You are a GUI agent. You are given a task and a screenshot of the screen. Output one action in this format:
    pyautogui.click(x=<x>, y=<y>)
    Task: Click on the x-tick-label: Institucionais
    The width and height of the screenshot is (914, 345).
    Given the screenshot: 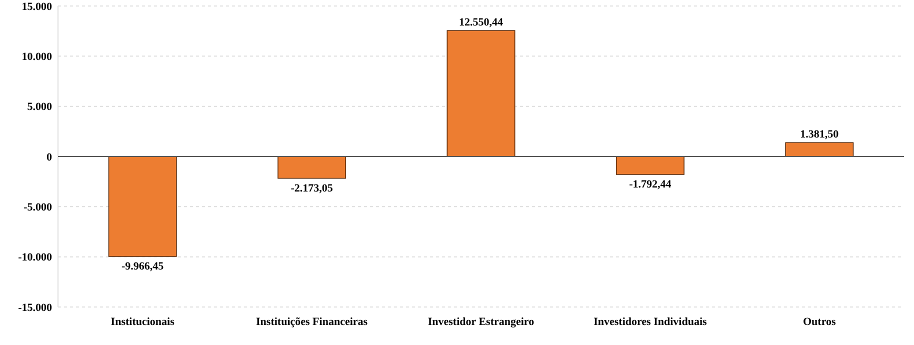 What is the action you would take?
    pyautogui.click(x=143, y=322)
    